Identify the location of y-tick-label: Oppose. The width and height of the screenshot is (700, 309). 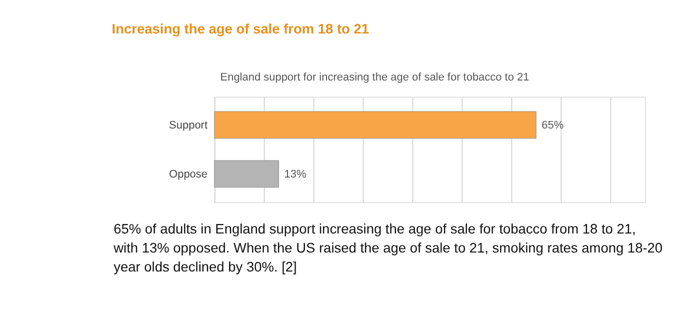
(188, 174).